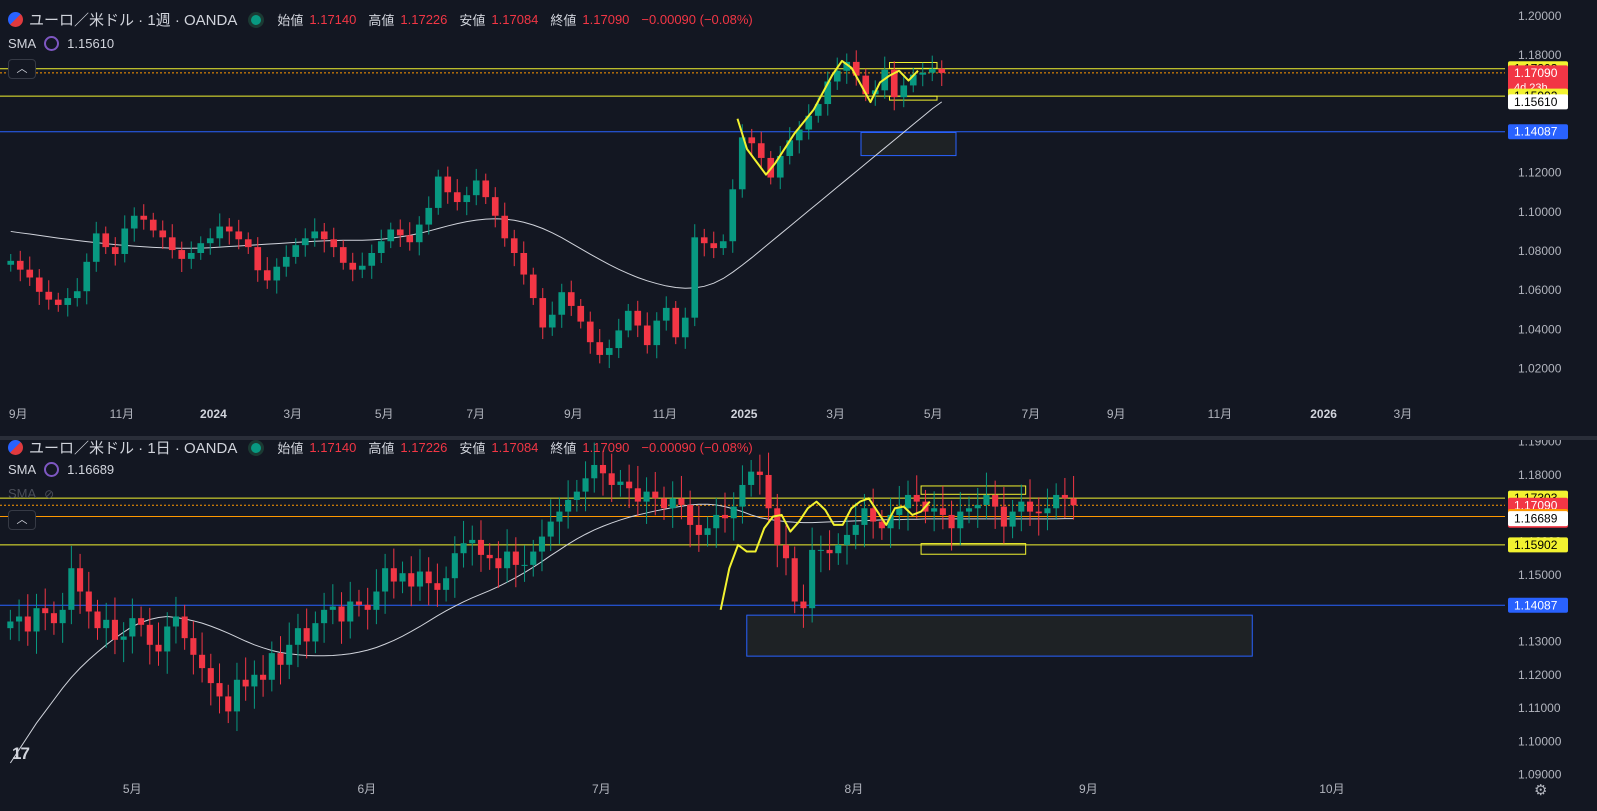  What do you see at coordinates (1538, 519) in the screenshot?
I see `price-label-bg` at bounding box center [1538, 519].